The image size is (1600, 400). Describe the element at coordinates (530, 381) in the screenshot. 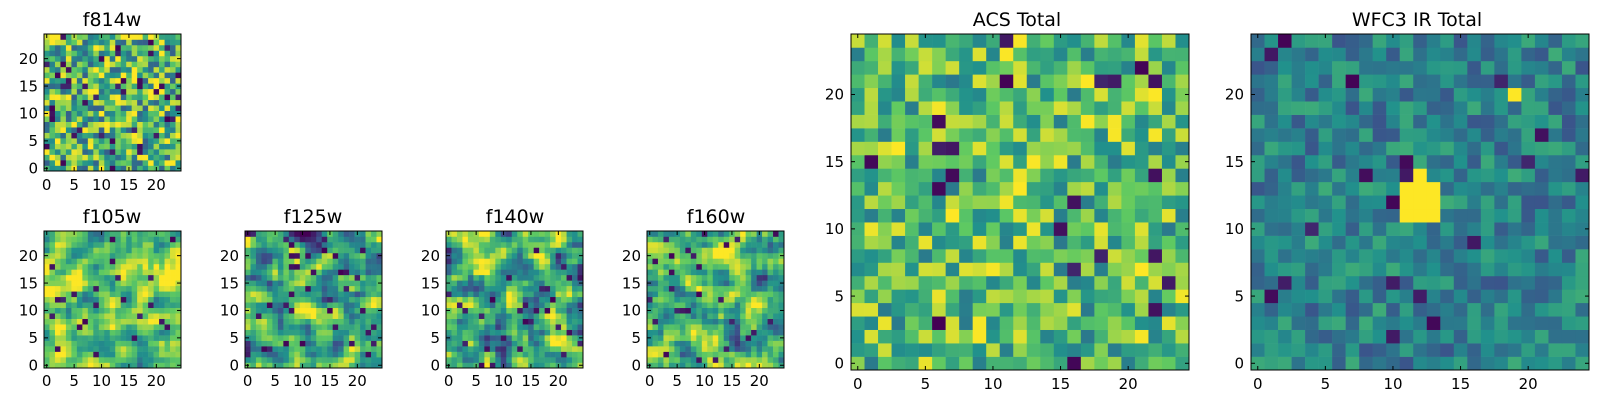

I see `xtick-label: 15` at that location.